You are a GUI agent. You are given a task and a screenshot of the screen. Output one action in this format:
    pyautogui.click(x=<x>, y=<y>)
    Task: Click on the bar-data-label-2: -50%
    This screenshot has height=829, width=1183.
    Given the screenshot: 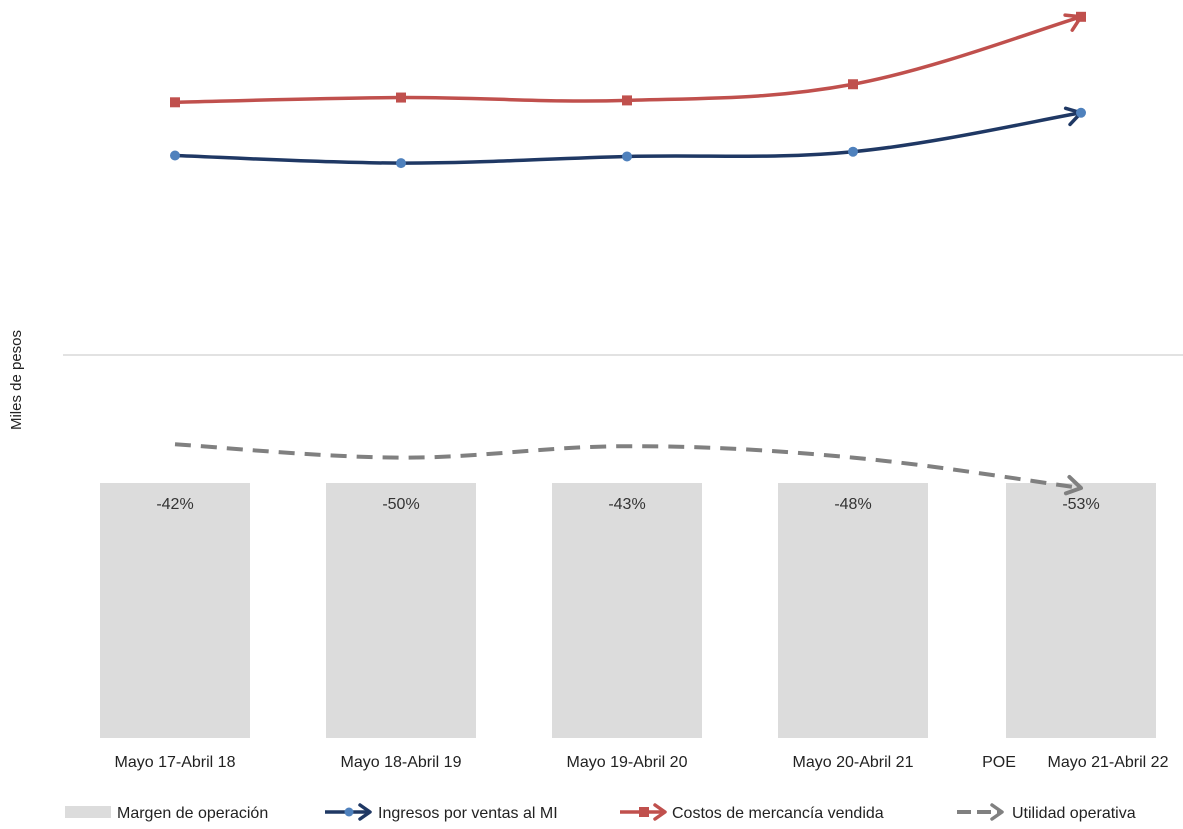 What is the action you would take?
    pyautogui.click(x=400, y=504)
    